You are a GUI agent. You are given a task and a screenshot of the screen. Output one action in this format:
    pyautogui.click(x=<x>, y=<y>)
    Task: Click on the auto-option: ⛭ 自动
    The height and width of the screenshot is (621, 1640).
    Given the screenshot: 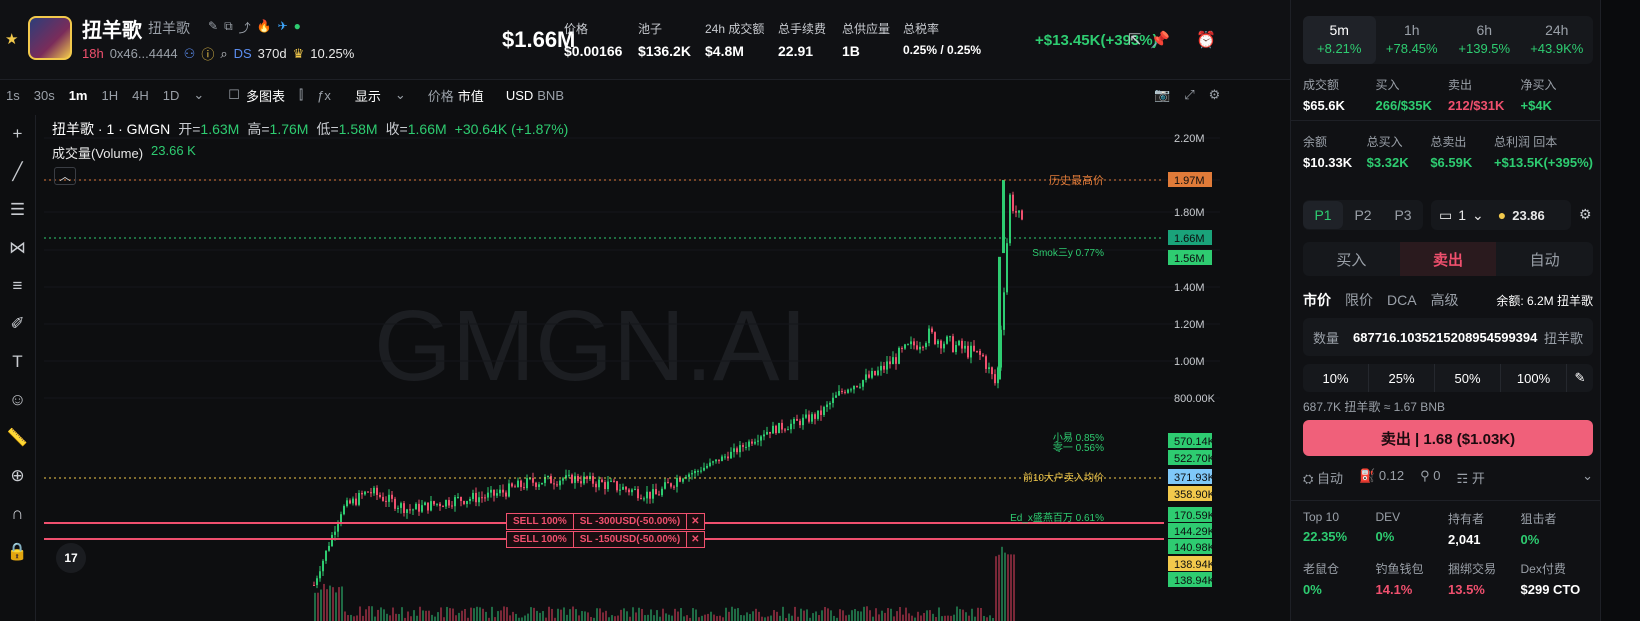 What is the action you would take?
    pyautogui.click(x=1323, y=478)
    